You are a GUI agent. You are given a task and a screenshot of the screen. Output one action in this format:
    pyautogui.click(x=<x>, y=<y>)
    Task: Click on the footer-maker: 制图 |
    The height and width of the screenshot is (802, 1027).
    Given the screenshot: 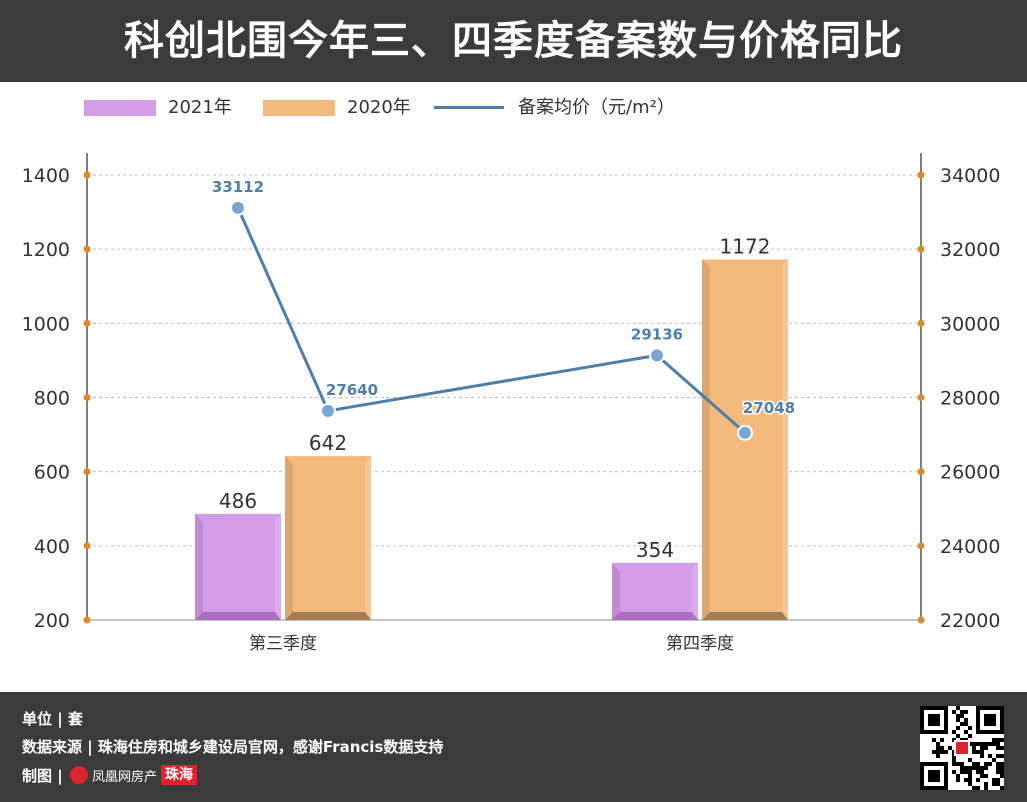 What is the action you would take?
    pyautogui.click(x=42, y=776)
    